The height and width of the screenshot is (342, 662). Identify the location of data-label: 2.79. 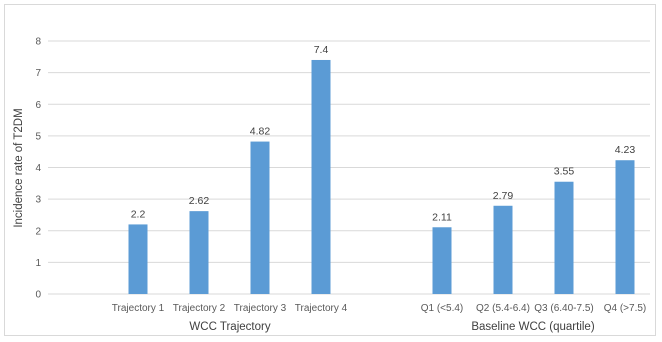
(503, 196).